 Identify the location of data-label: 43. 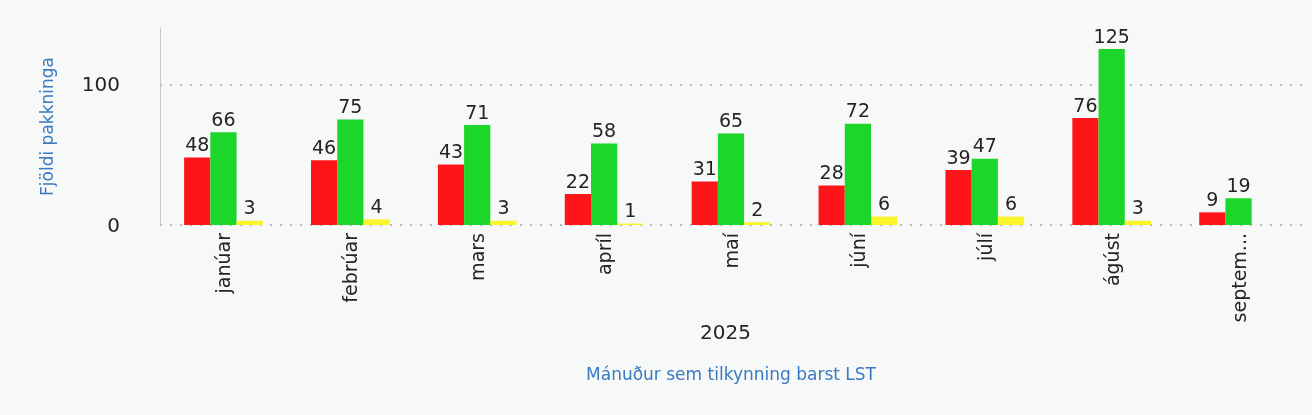
(451, 150).